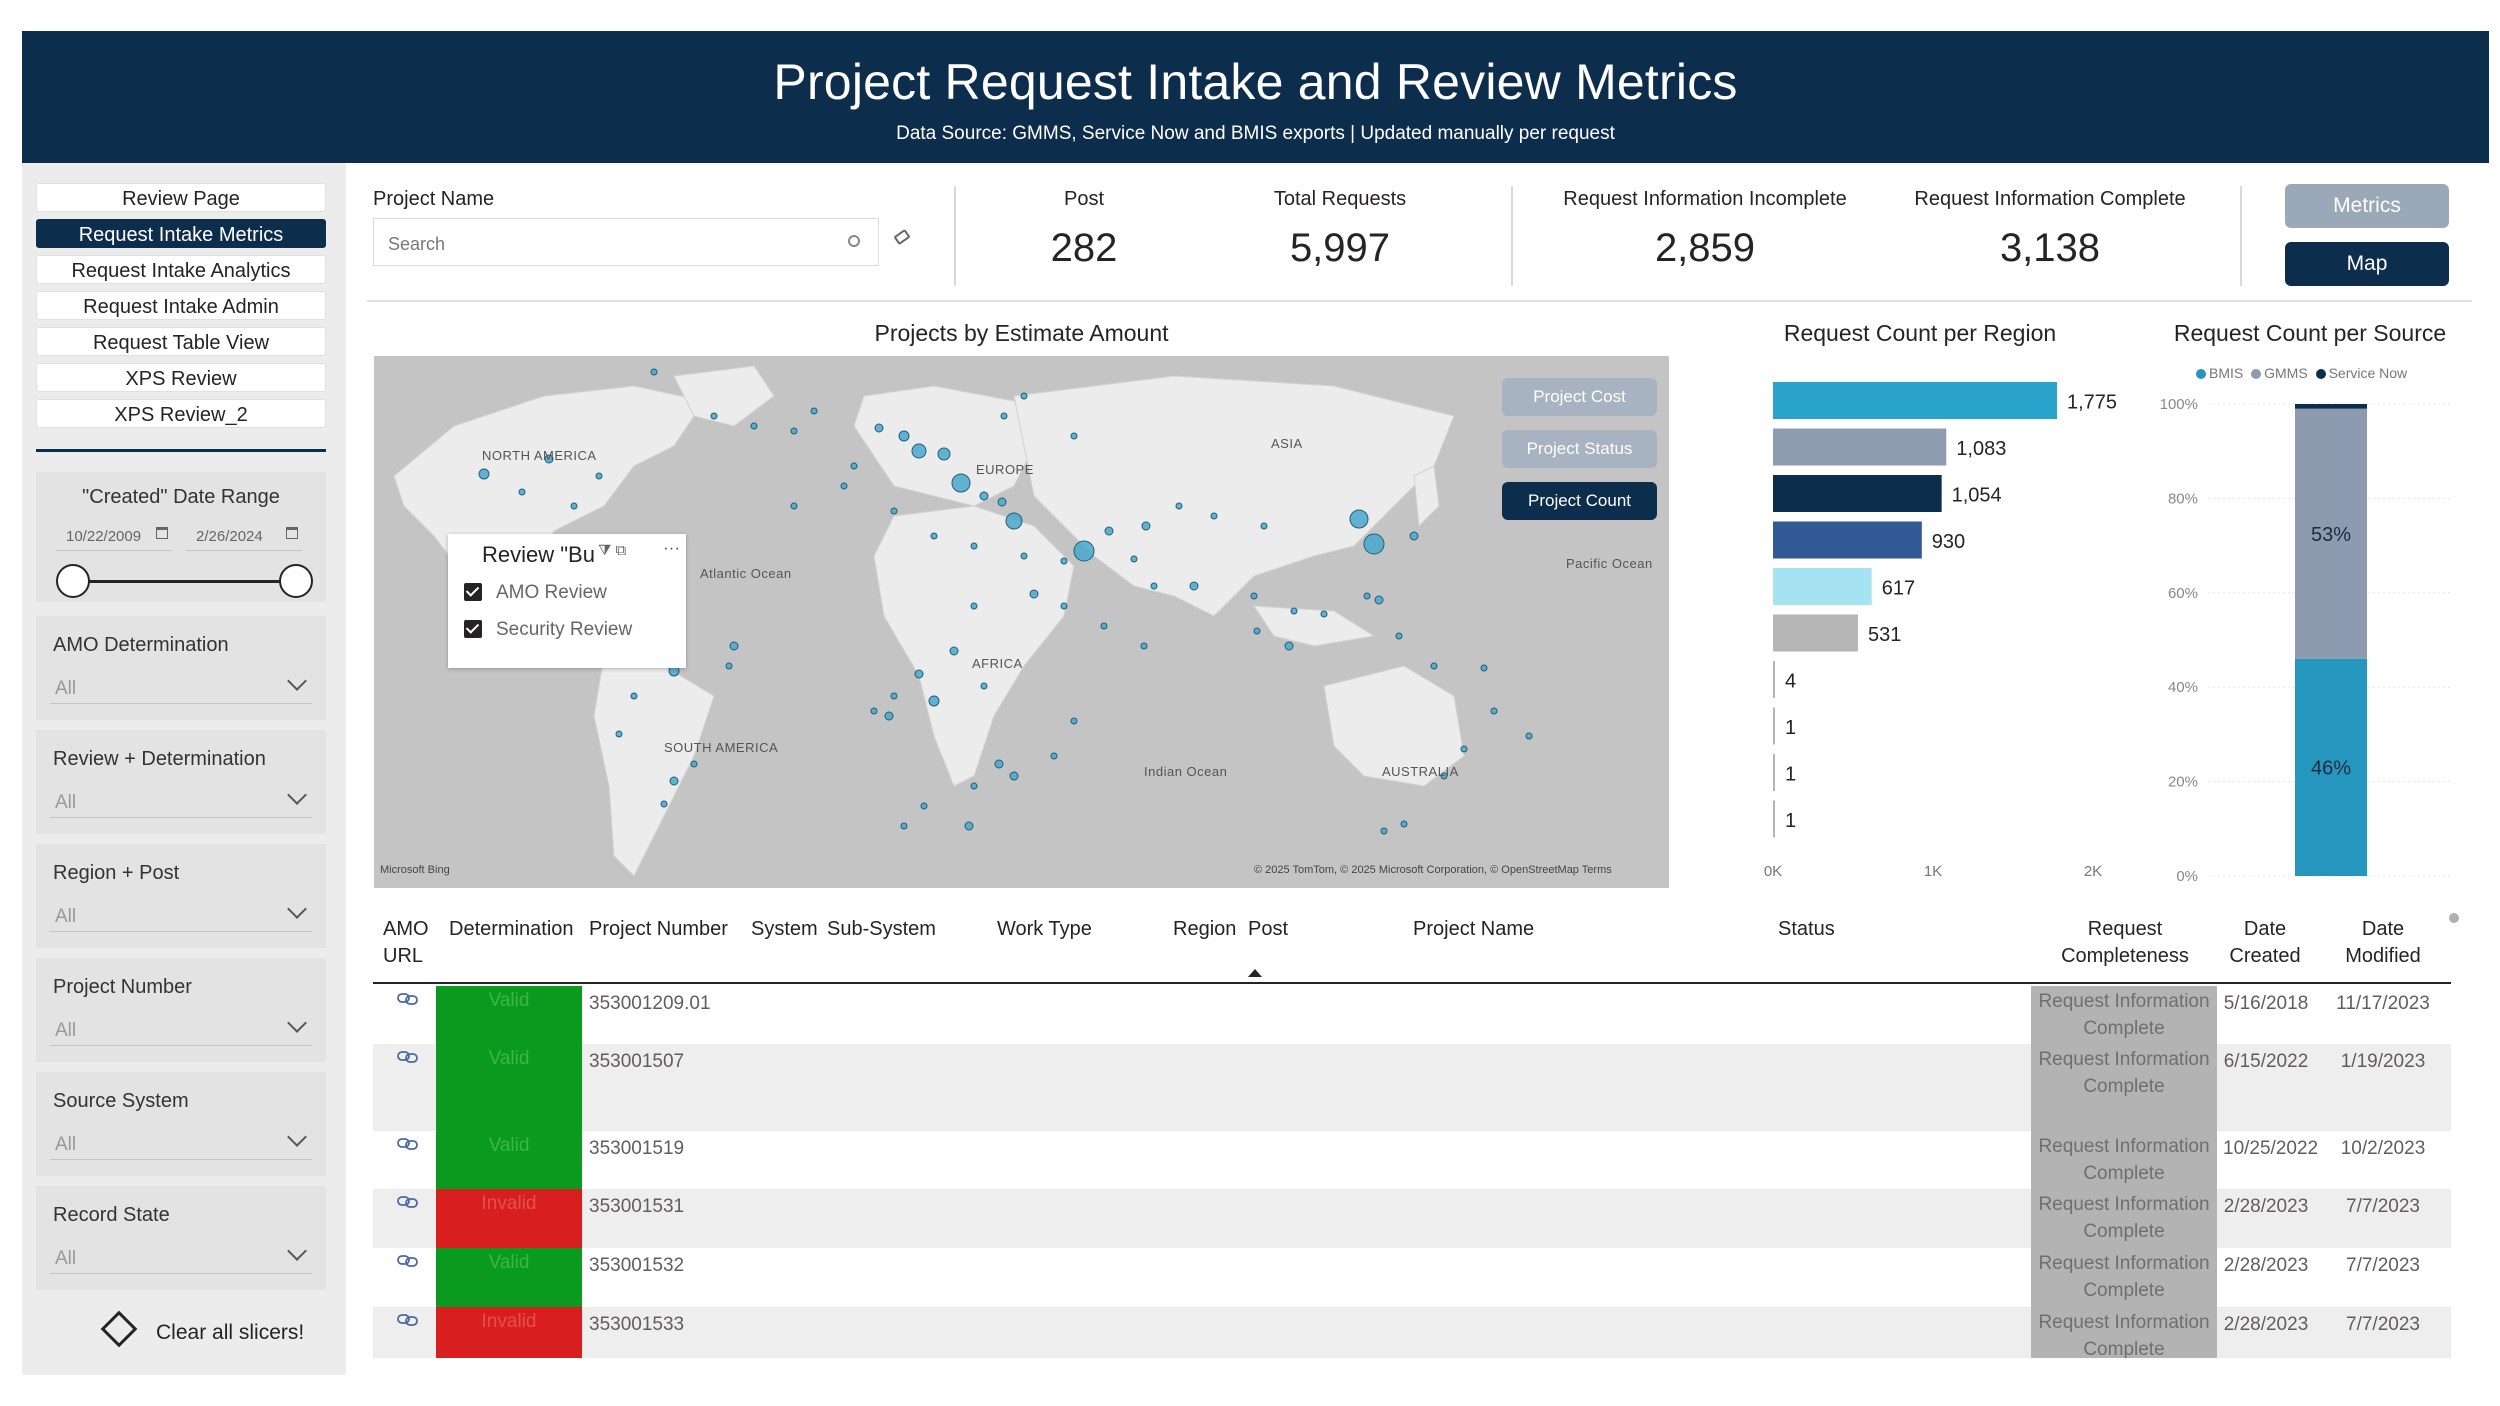 The image size is (2500, 1406). I want to click on date-range-start-handle, so click(73, 581).